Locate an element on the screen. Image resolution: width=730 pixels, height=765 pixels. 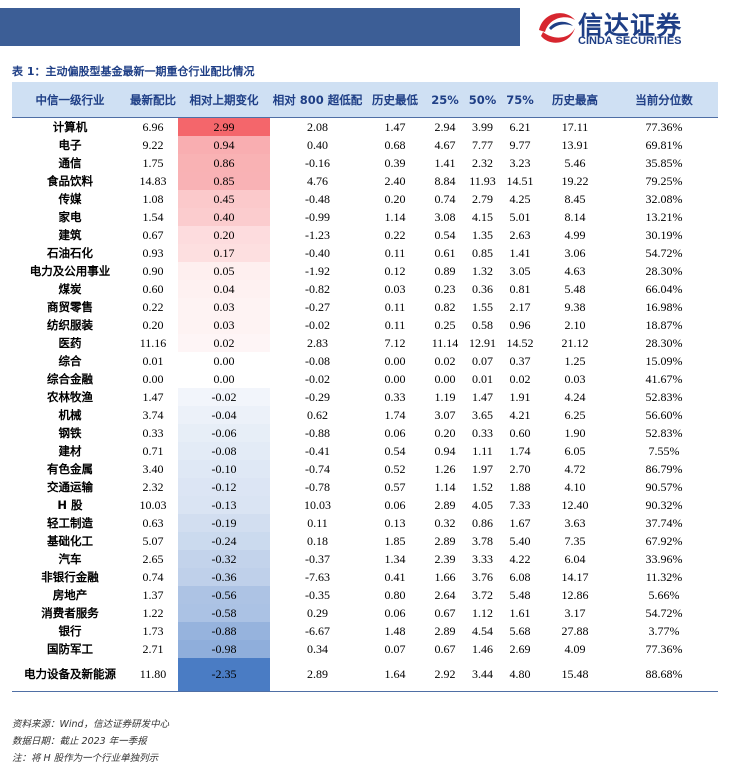
banner is located at coordinates (260, 27).